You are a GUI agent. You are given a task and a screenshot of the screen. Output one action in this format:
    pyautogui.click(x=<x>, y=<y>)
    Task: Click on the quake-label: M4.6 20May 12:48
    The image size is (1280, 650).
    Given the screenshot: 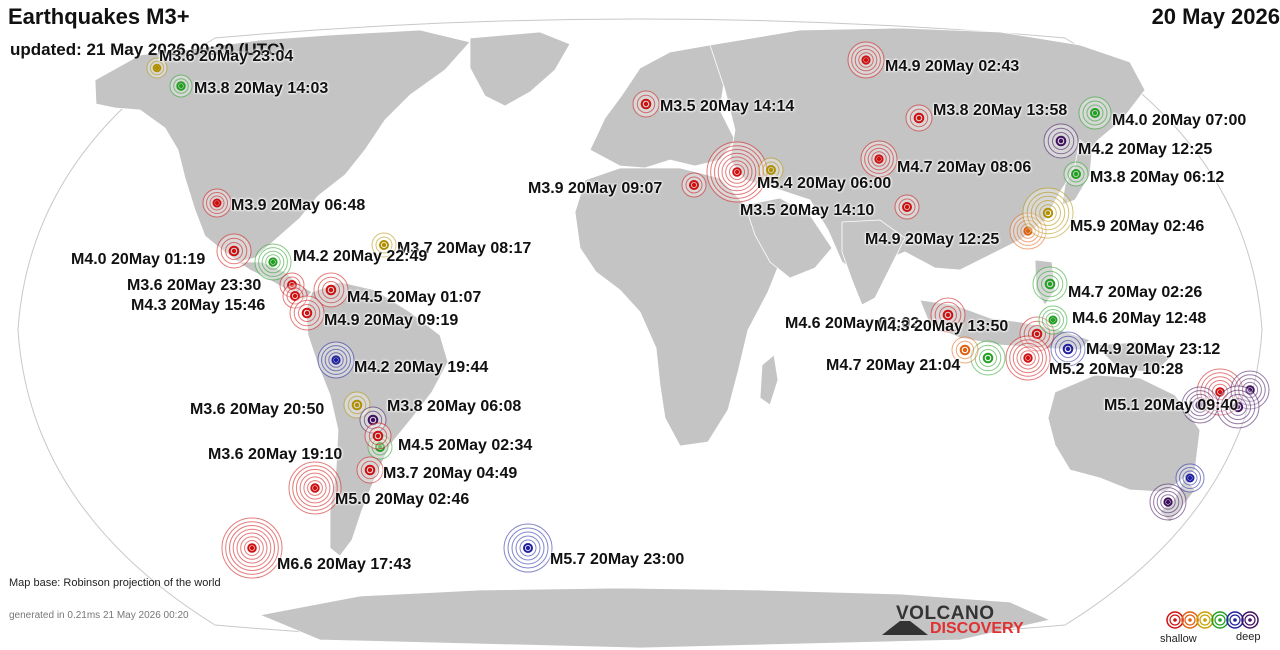 What is the action you would take?
    pyautogui.click(x=1139, y=318)
    